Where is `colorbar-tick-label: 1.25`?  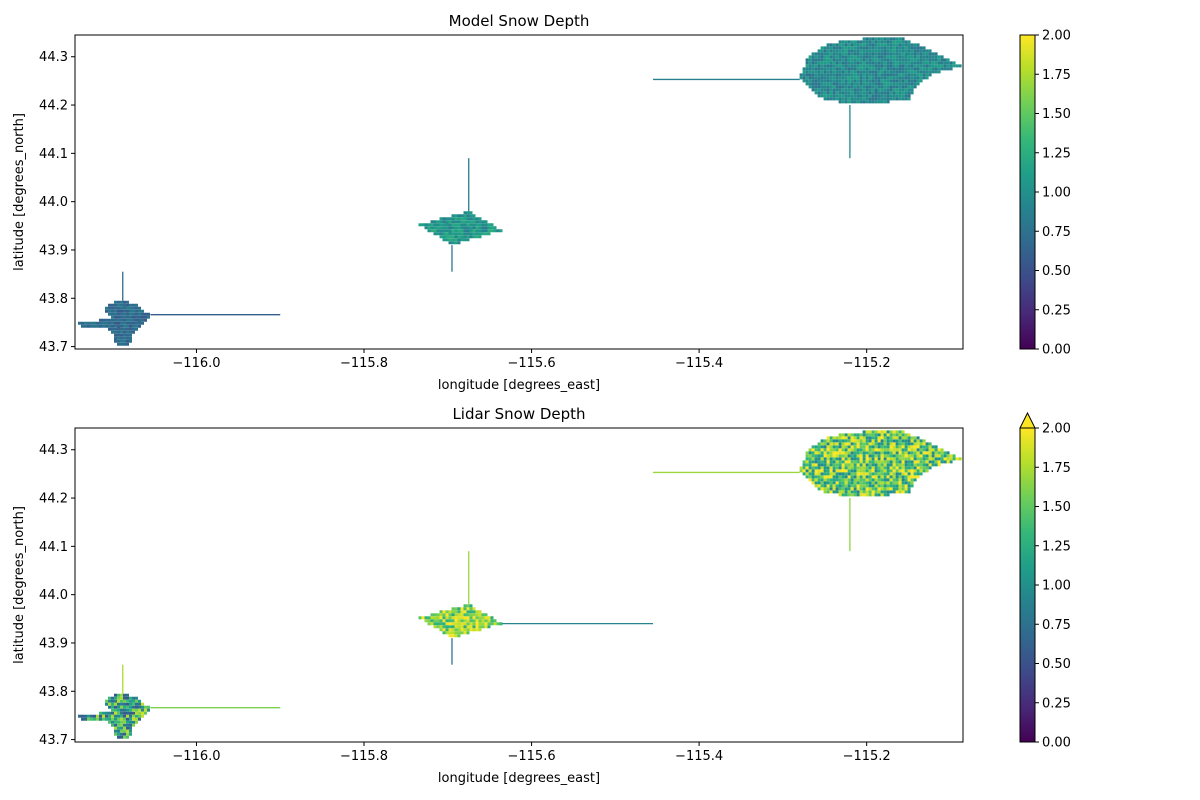
colorbar-tick-label: 1.25 is located at coordinates (1056, 153).